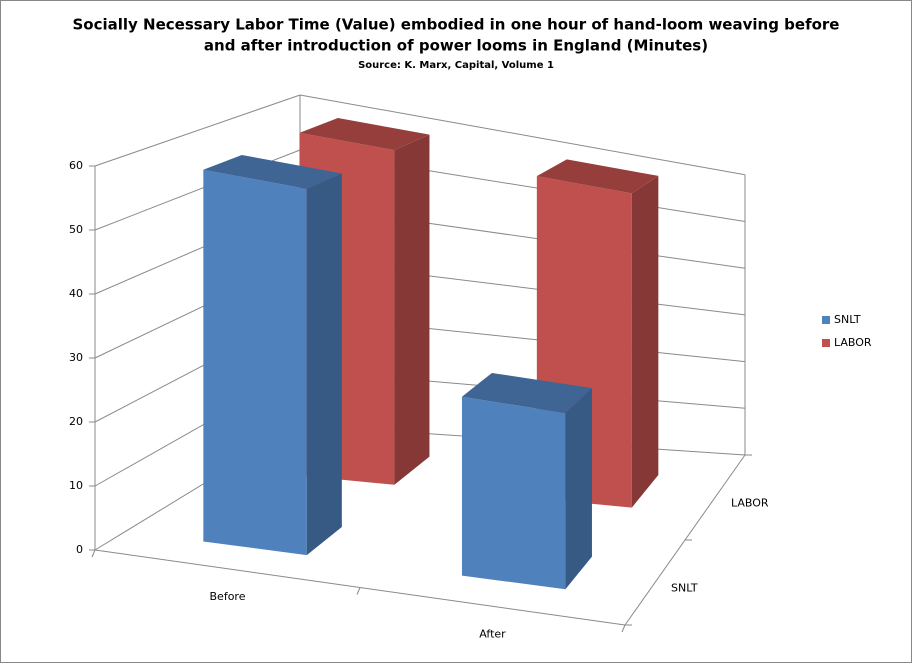 The height and width of the screenshot is (664, 913). I want to click on x-tick-label: After, so click(492, 633).